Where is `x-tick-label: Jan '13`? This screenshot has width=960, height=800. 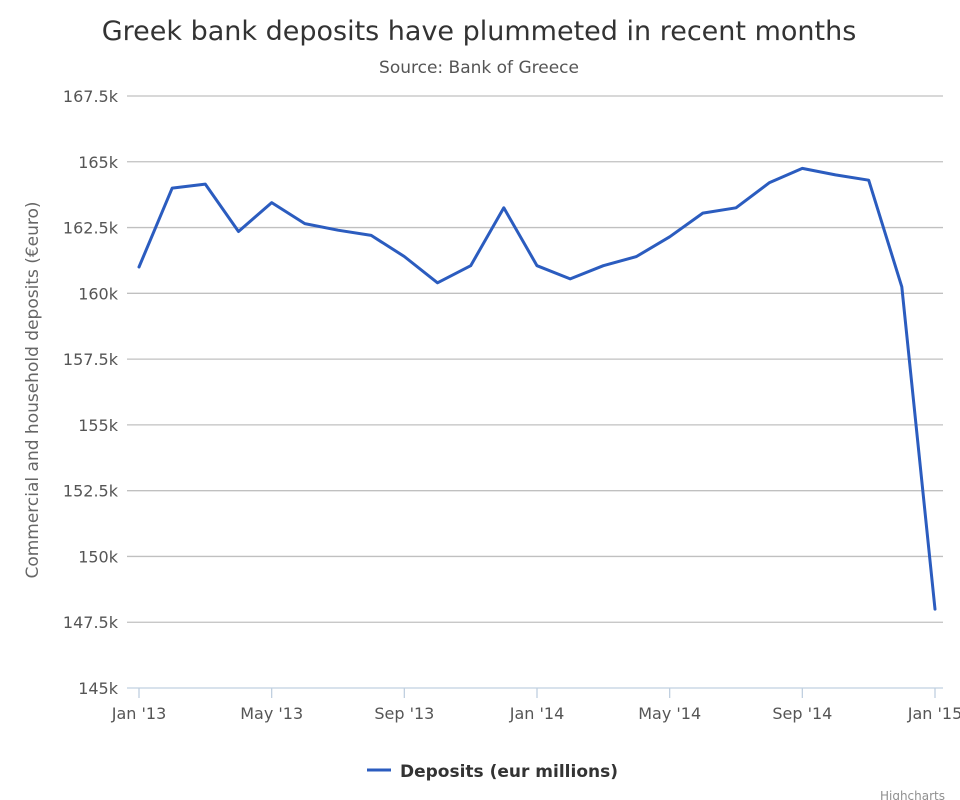 x-tick-label: Jan '13 is located at coordinates (139, 713).